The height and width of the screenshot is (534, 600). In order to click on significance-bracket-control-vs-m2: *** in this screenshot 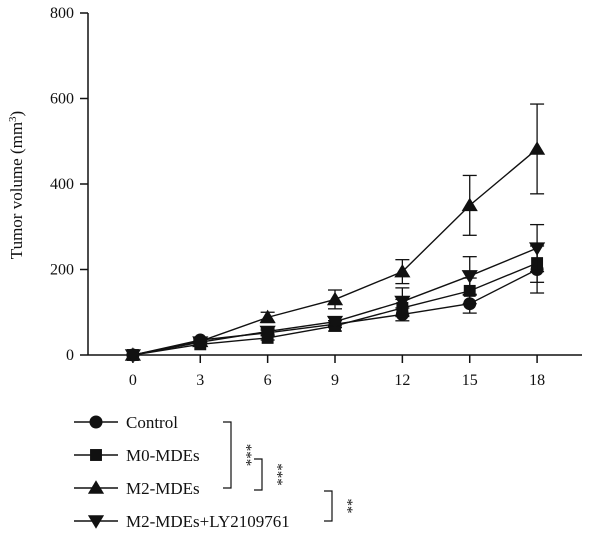, I will do `click(238, 455)`.